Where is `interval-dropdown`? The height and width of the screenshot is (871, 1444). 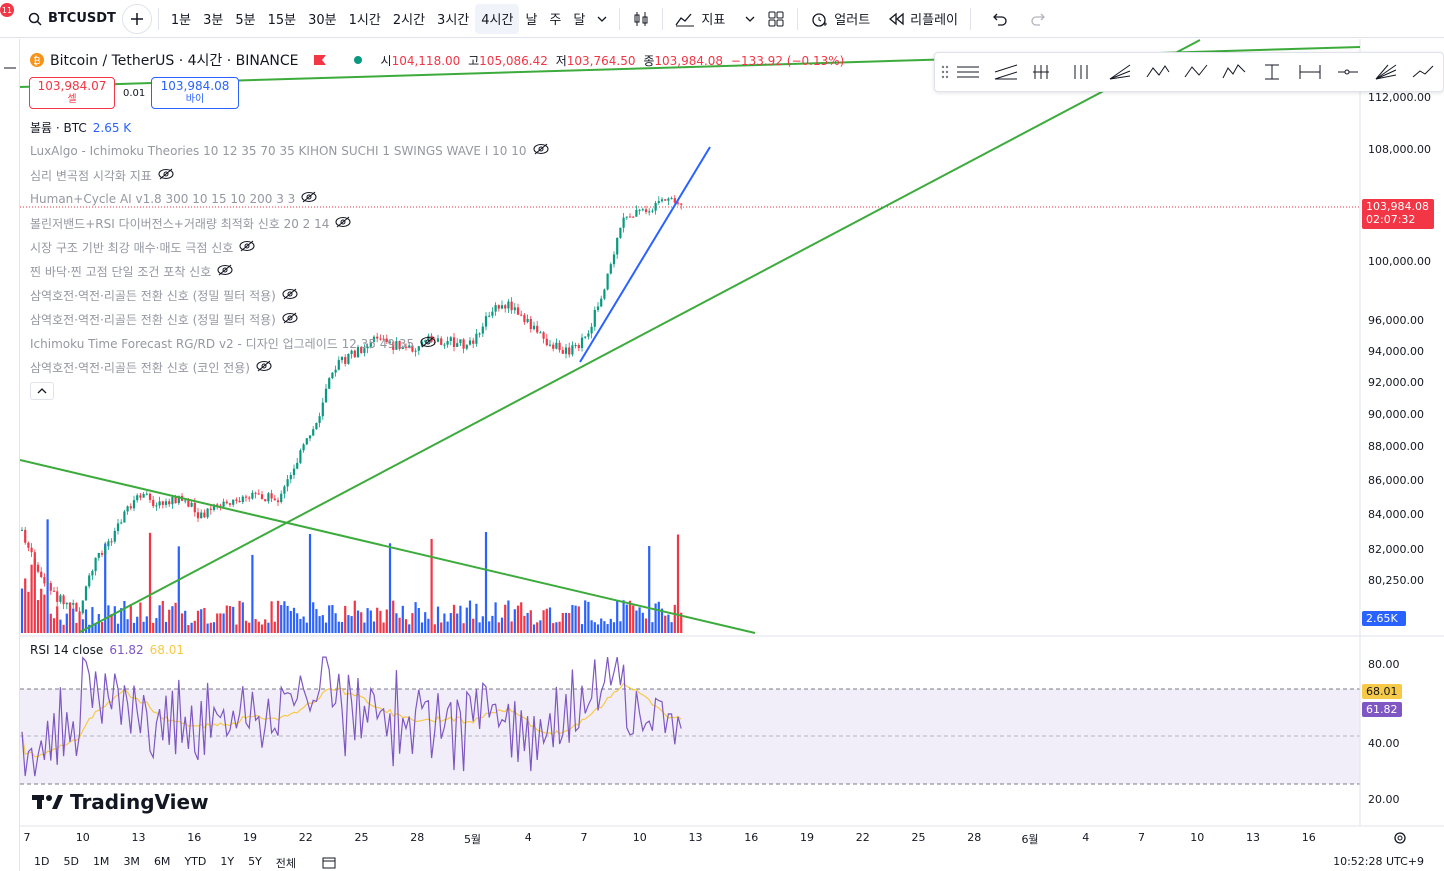
interval-dropdown is located at coordinates (602, 19).